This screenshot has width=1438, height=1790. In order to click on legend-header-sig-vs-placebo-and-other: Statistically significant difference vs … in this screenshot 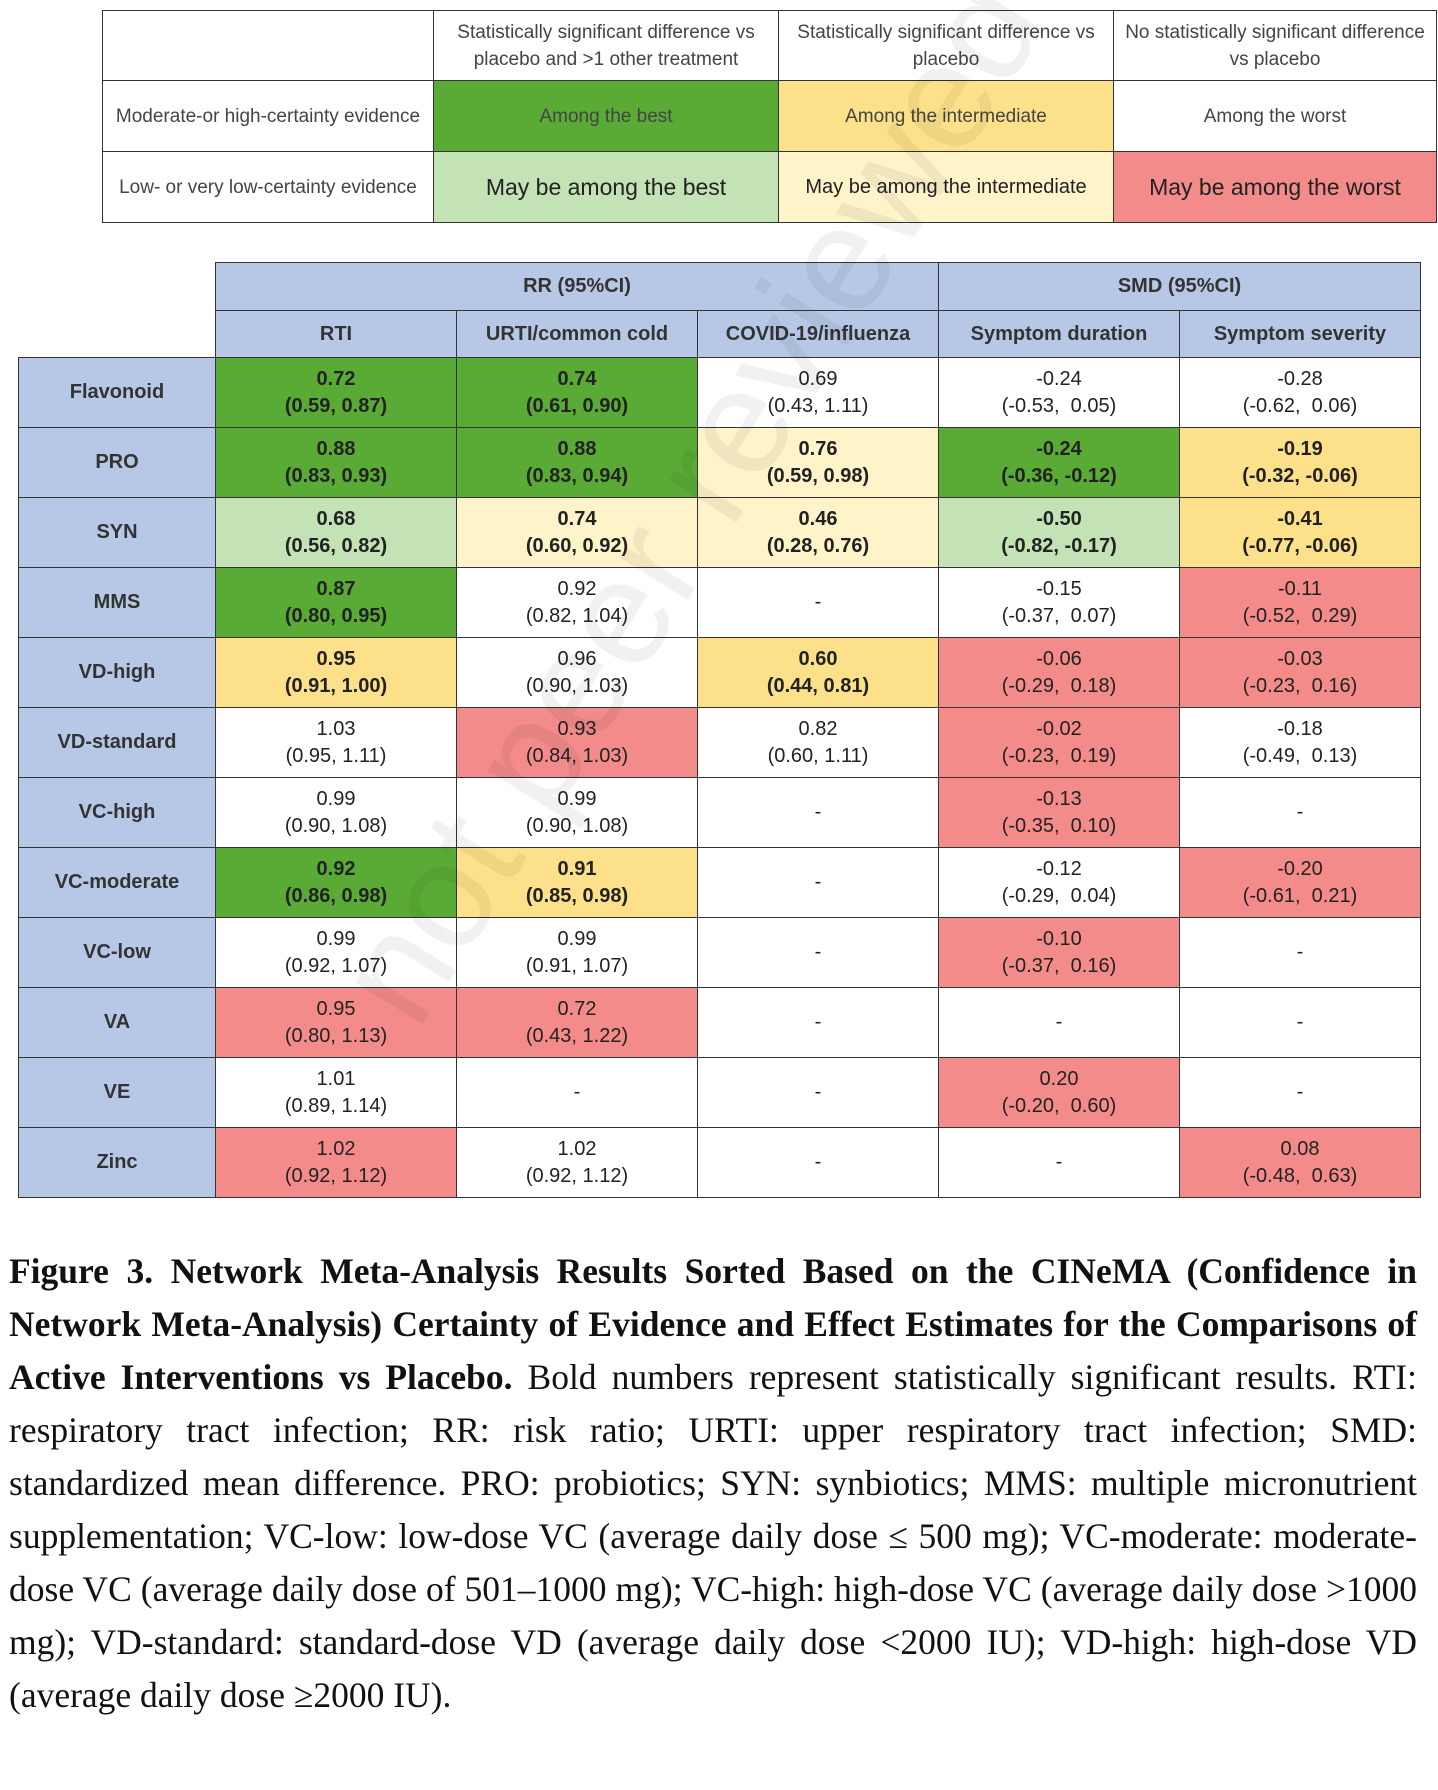, I will do `click(606, 45)`.